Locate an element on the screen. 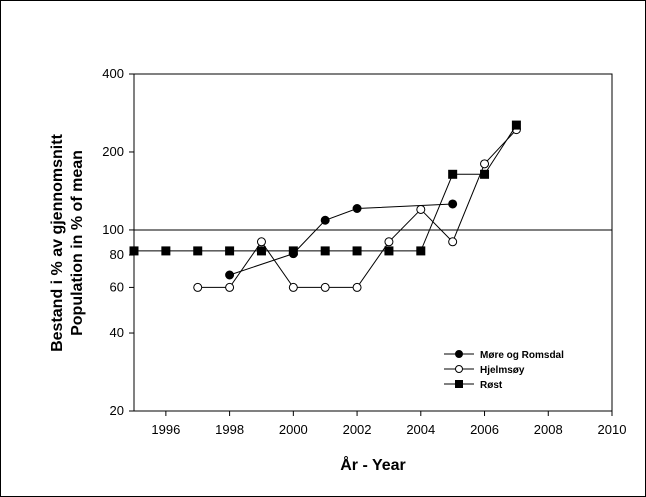  legend-label: Røst is located at coordinates (491, 385).